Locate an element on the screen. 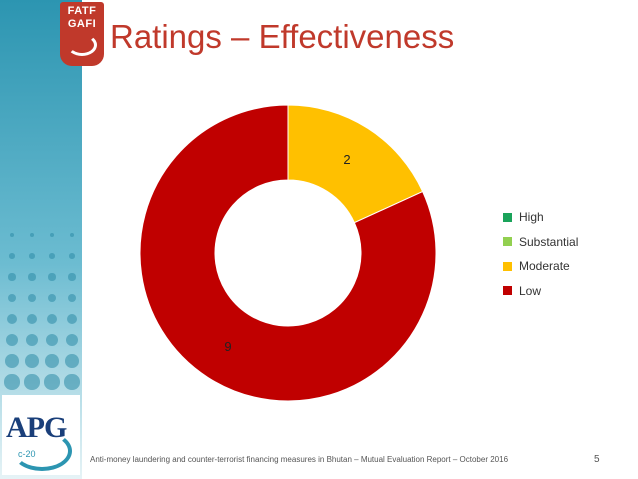 This screenshot has height=479, width=638. donut-slice-moderate is located at coordinates (355, 164).